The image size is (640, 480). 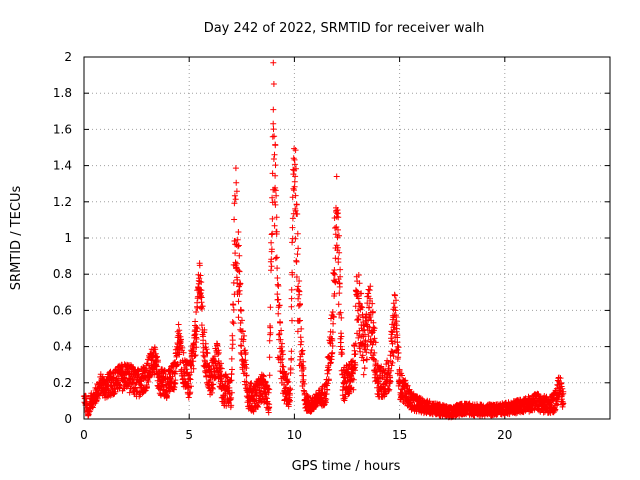 I want to click on y-tick-label: 0.8, so click(x=62, y=274).